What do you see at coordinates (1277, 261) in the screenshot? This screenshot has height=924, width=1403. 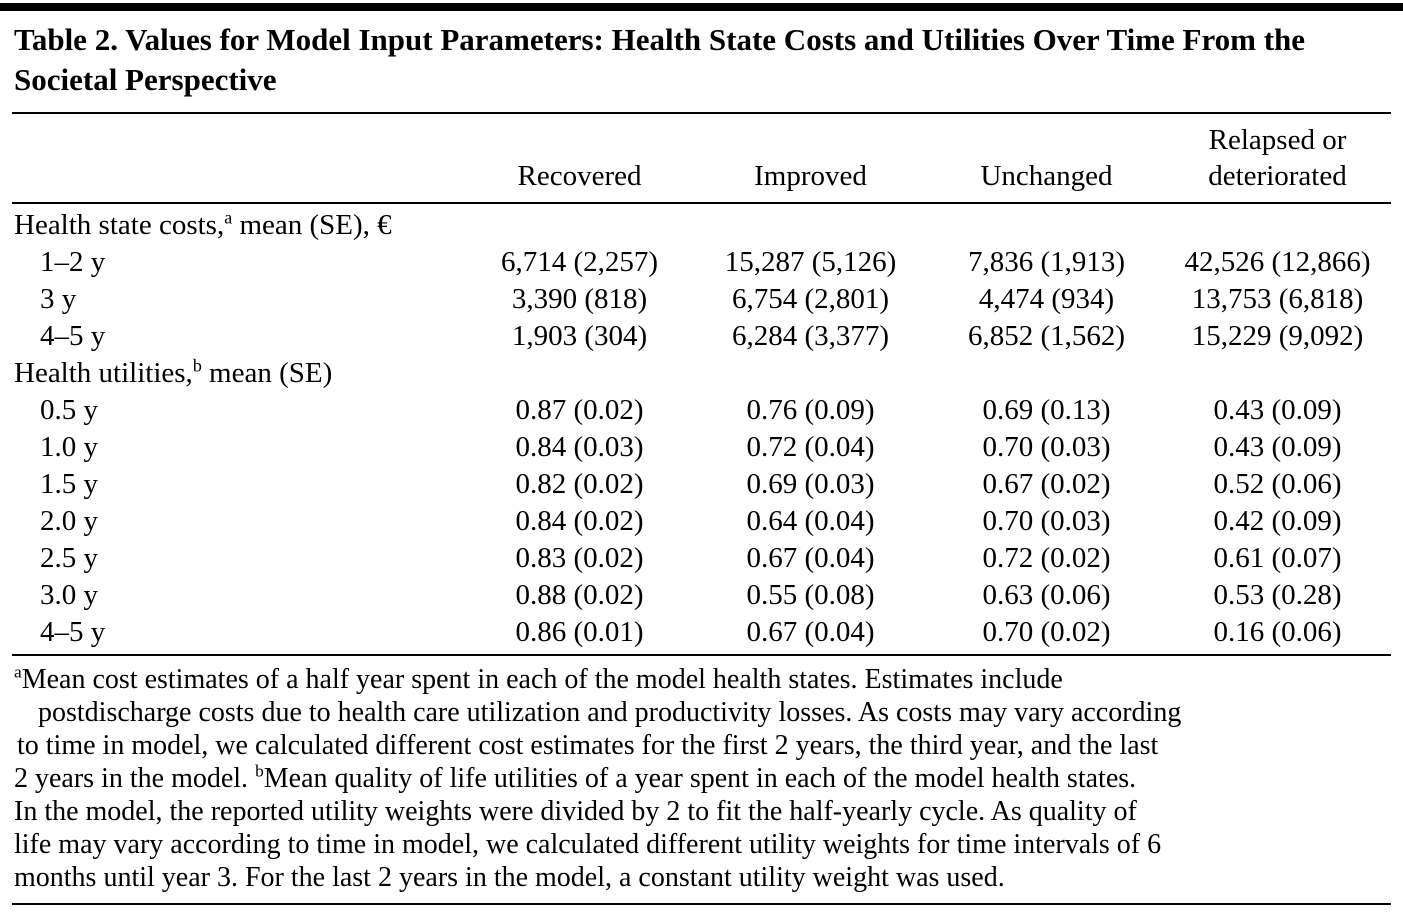 I see `cell: 42,526 (12,866)` at bounding box center [1277, 261].